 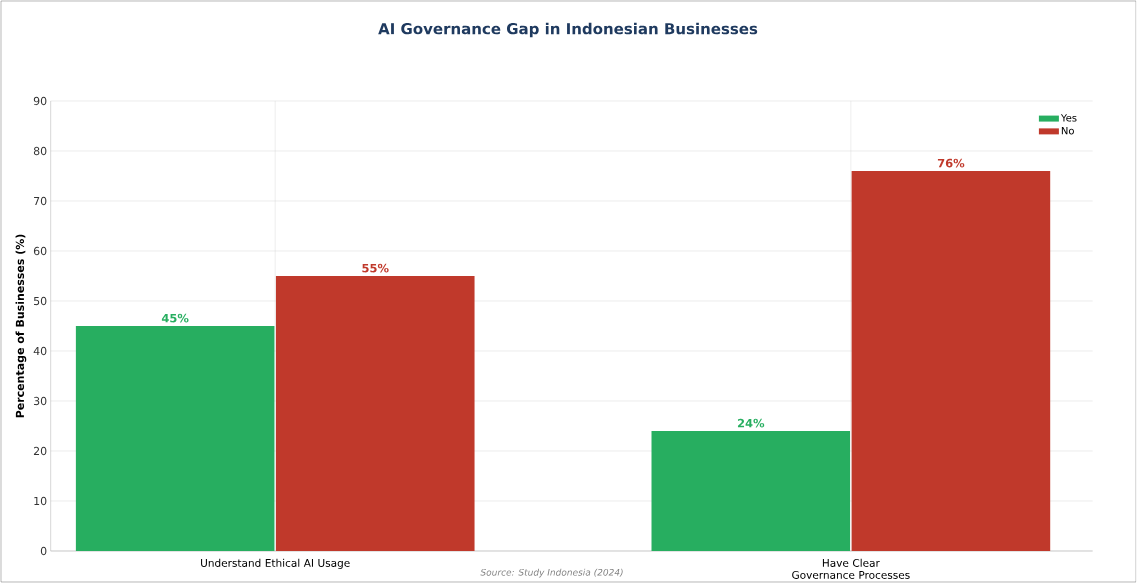 I want to click on y-tick-label: 20, so click(x=40, y=451).